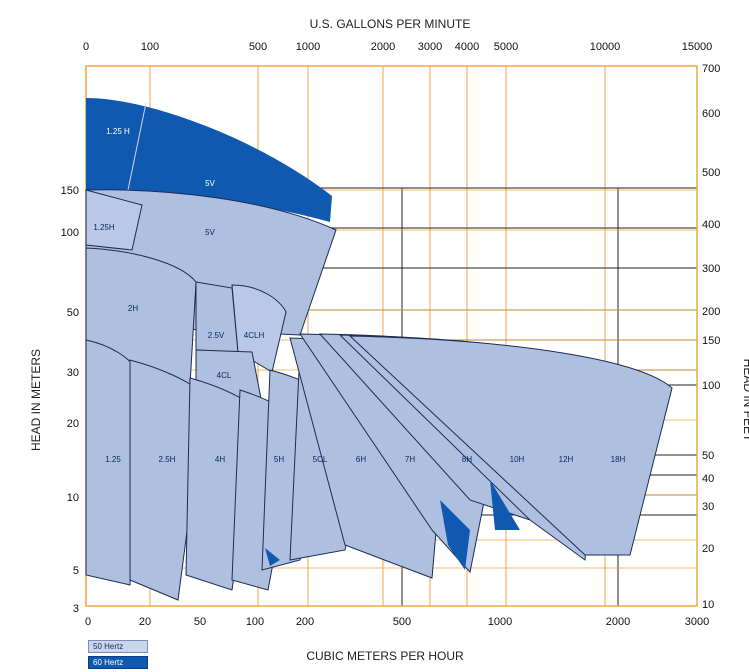 The height and width of the screenshot is (672, 749). What do you see at coordinates (217, 317) in the screenshot?
I see `curve-2-5v` at bounding box center [217, 317].